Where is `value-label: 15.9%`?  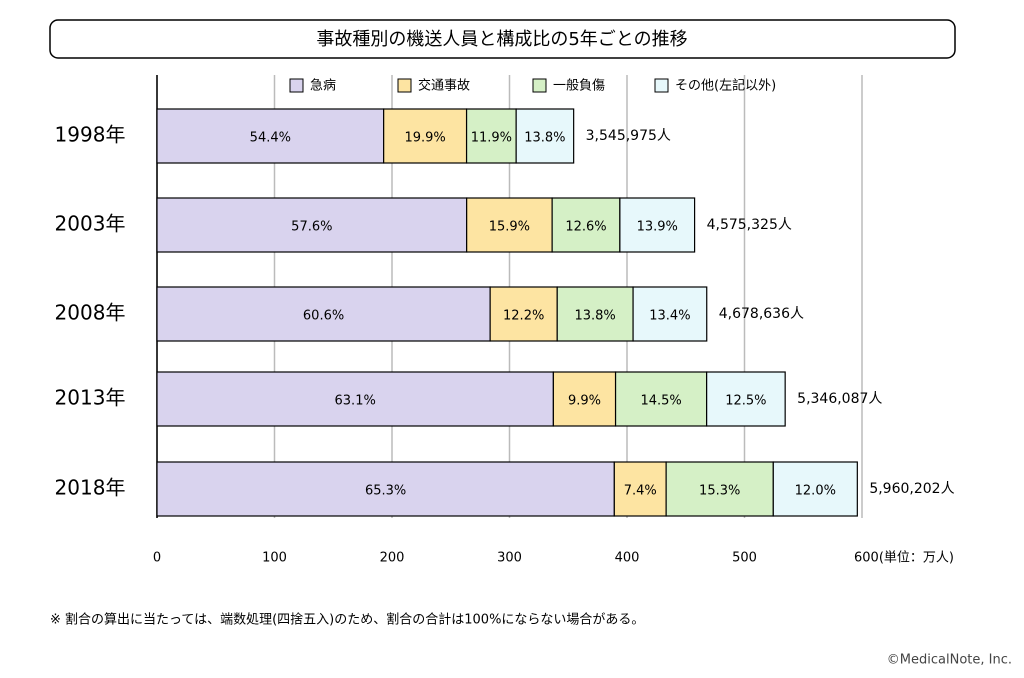
value-label: 15.9% is located at coordinates (509, 227).